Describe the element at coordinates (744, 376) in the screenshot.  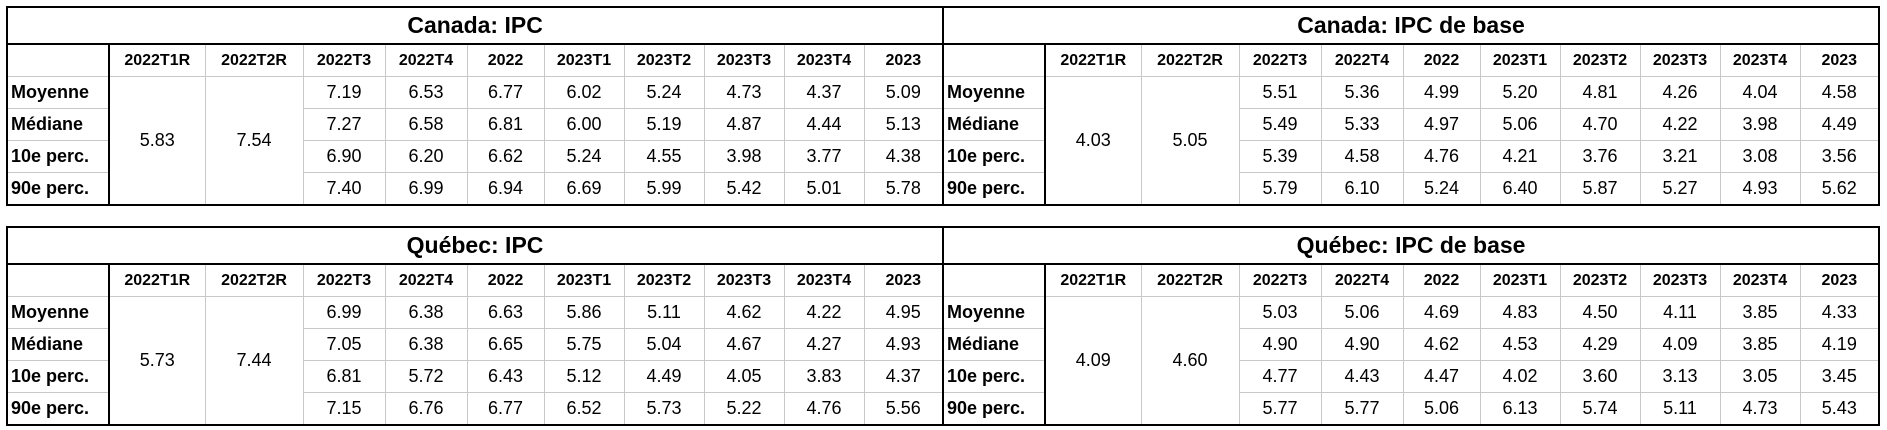
I see `value-cell: 4.05` at that location.